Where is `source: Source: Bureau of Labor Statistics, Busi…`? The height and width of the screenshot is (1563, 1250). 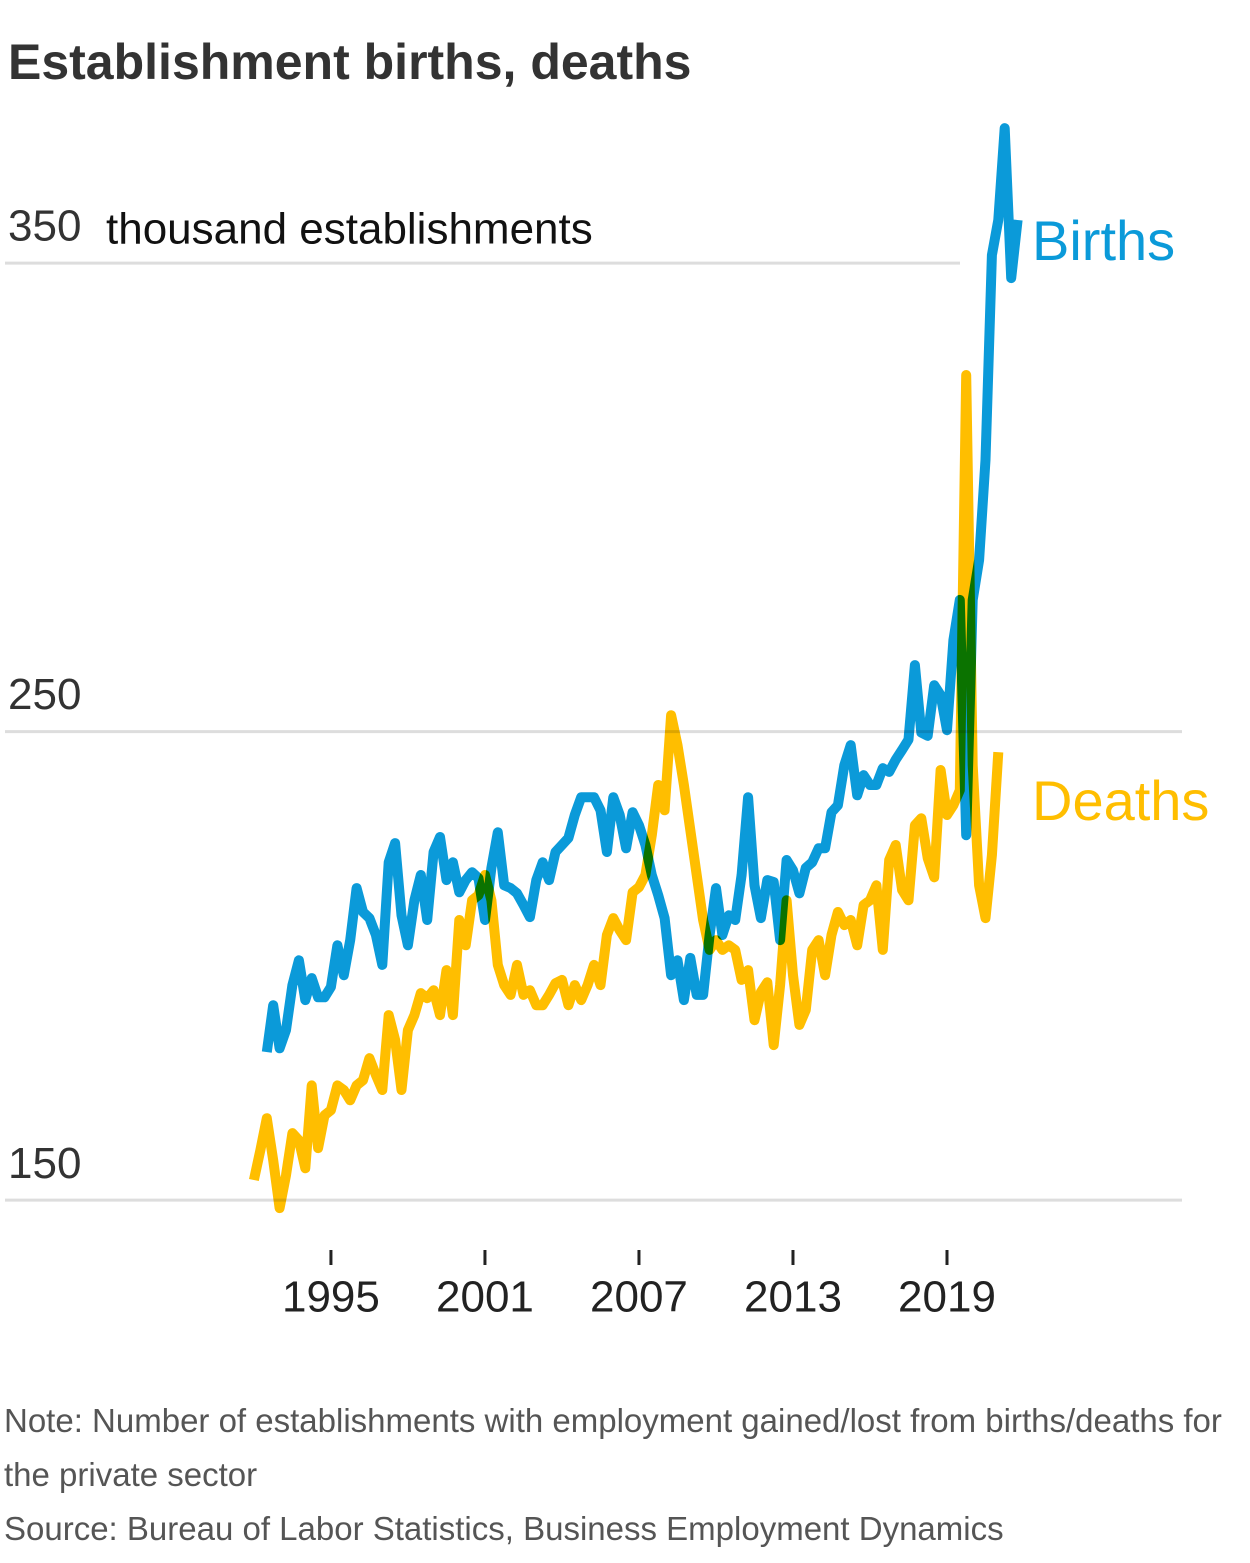 source: Source: Bureau of Labor Statistics, Busi… is located at coordinates (504, 1528).